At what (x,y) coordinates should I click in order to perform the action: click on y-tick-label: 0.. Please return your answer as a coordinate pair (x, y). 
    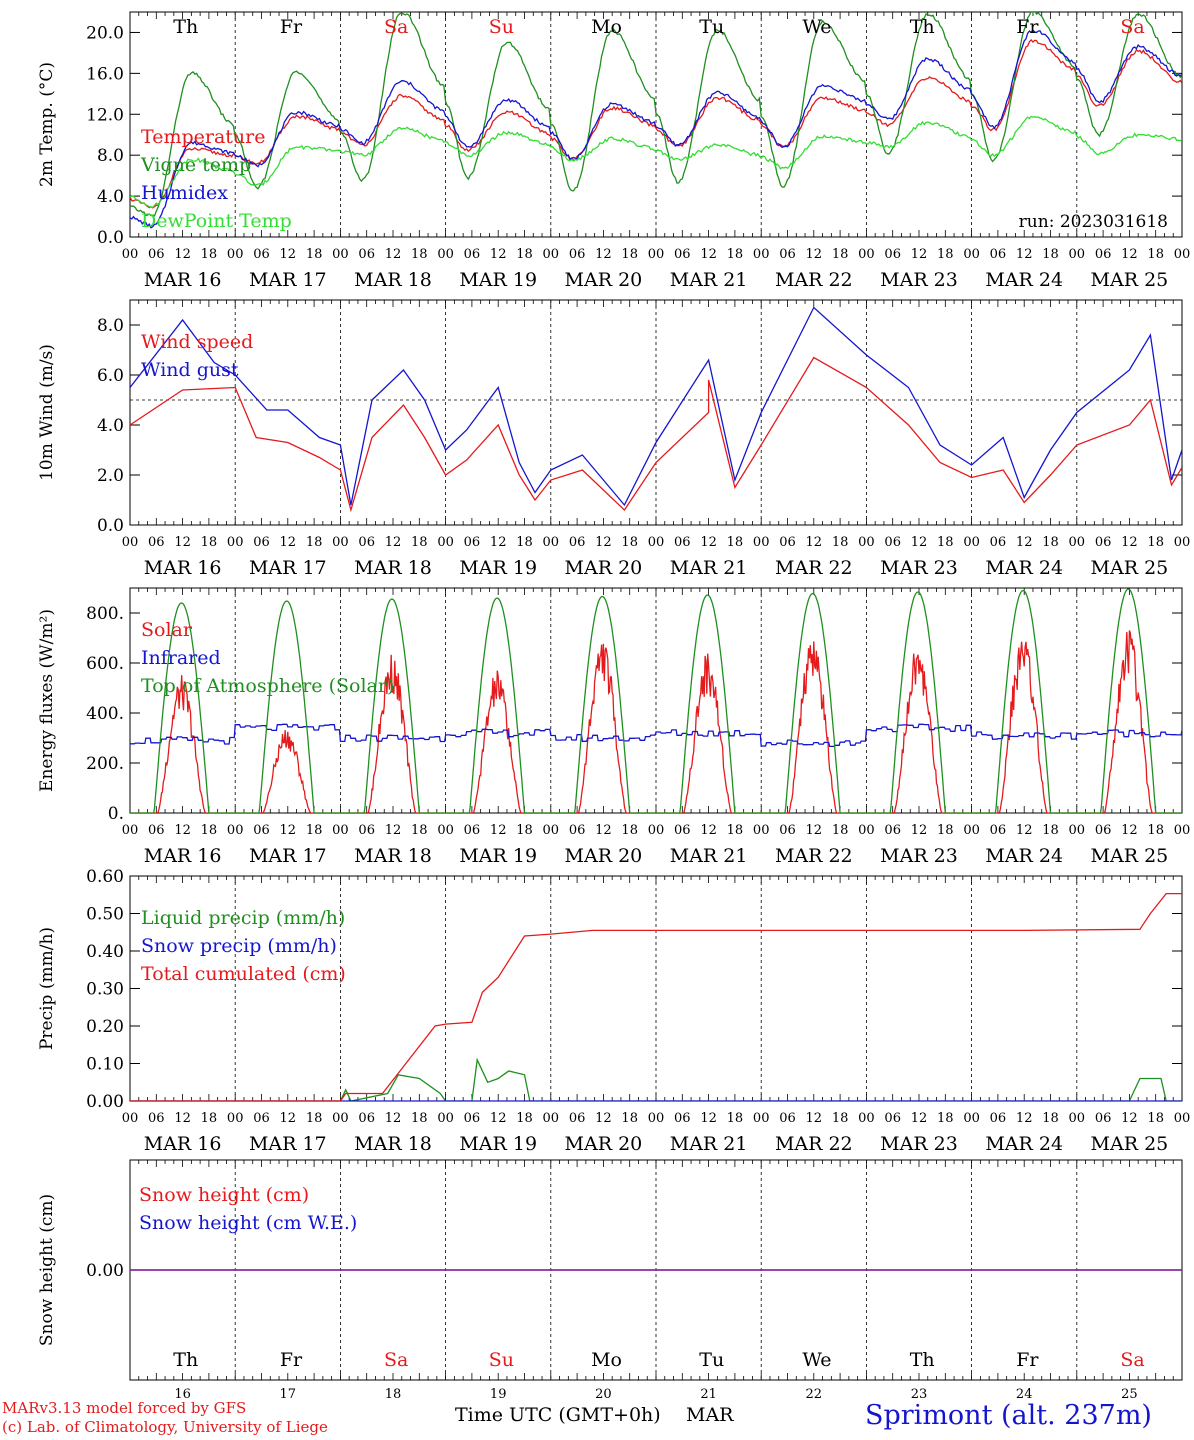
    Looking at the image, I should click on (116, 814).